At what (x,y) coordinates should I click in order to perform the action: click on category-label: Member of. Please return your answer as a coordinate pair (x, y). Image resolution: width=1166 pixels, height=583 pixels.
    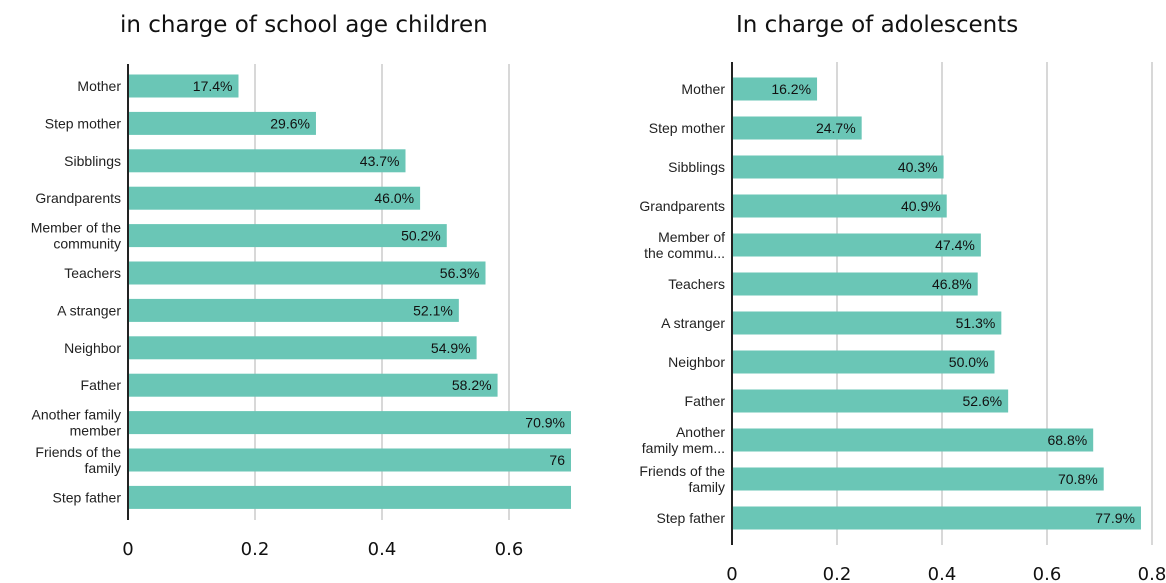
    Looking at the image, I should click on (691, 237).